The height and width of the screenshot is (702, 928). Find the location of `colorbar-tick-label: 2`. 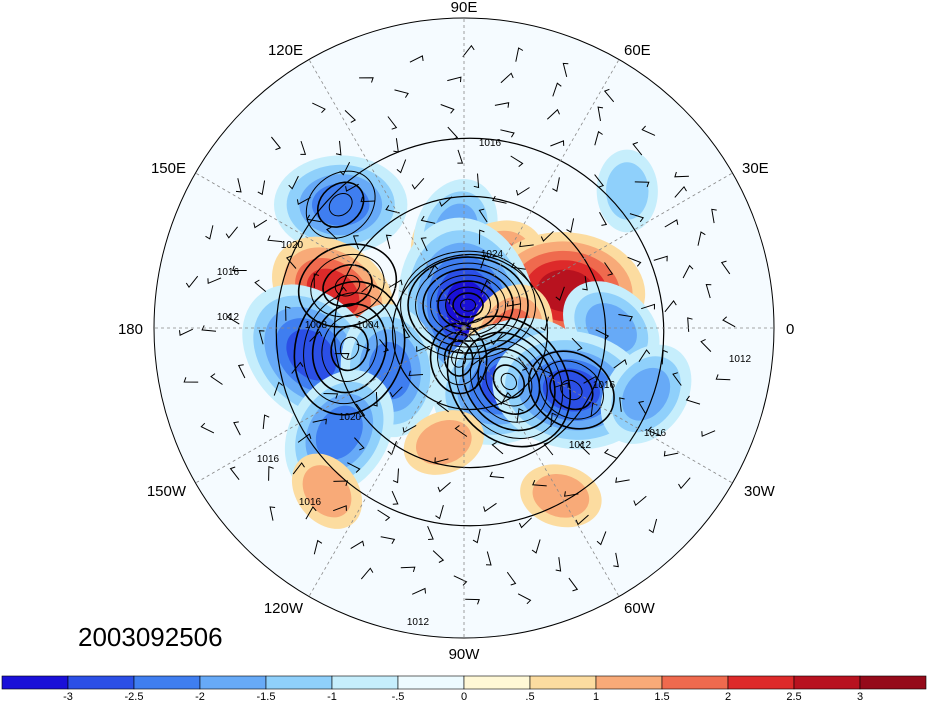

colorbar-tick-label: 2 is located at coordinates (728, 696).